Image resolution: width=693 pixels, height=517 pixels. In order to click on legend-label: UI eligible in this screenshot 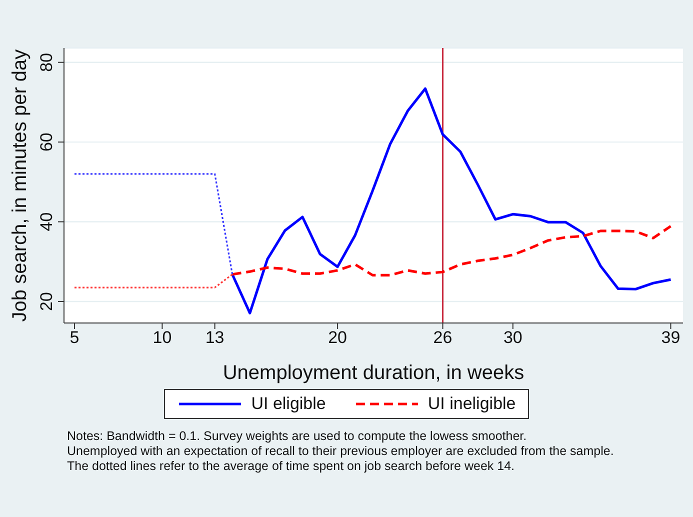, I will do `click(288, 404)`.